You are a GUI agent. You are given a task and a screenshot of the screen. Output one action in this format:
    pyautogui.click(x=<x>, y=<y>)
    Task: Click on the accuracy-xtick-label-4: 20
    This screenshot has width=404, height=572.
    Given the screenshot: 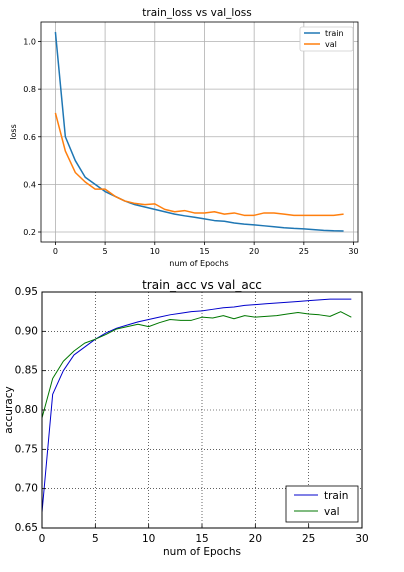 What is the action you would take?
    pyautogui.click(x=255, y=539)
    